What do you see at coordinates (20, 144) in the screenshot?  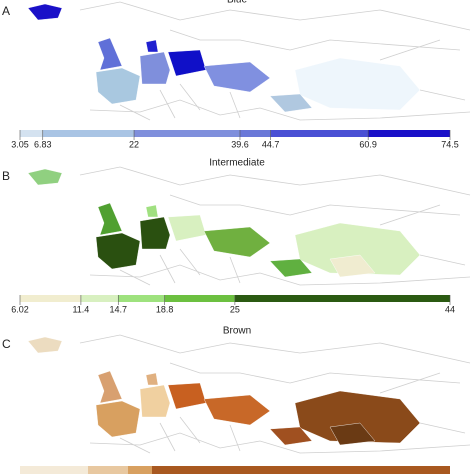 I see `colorbar-label: 3.05` at bounding box center [20, 144].